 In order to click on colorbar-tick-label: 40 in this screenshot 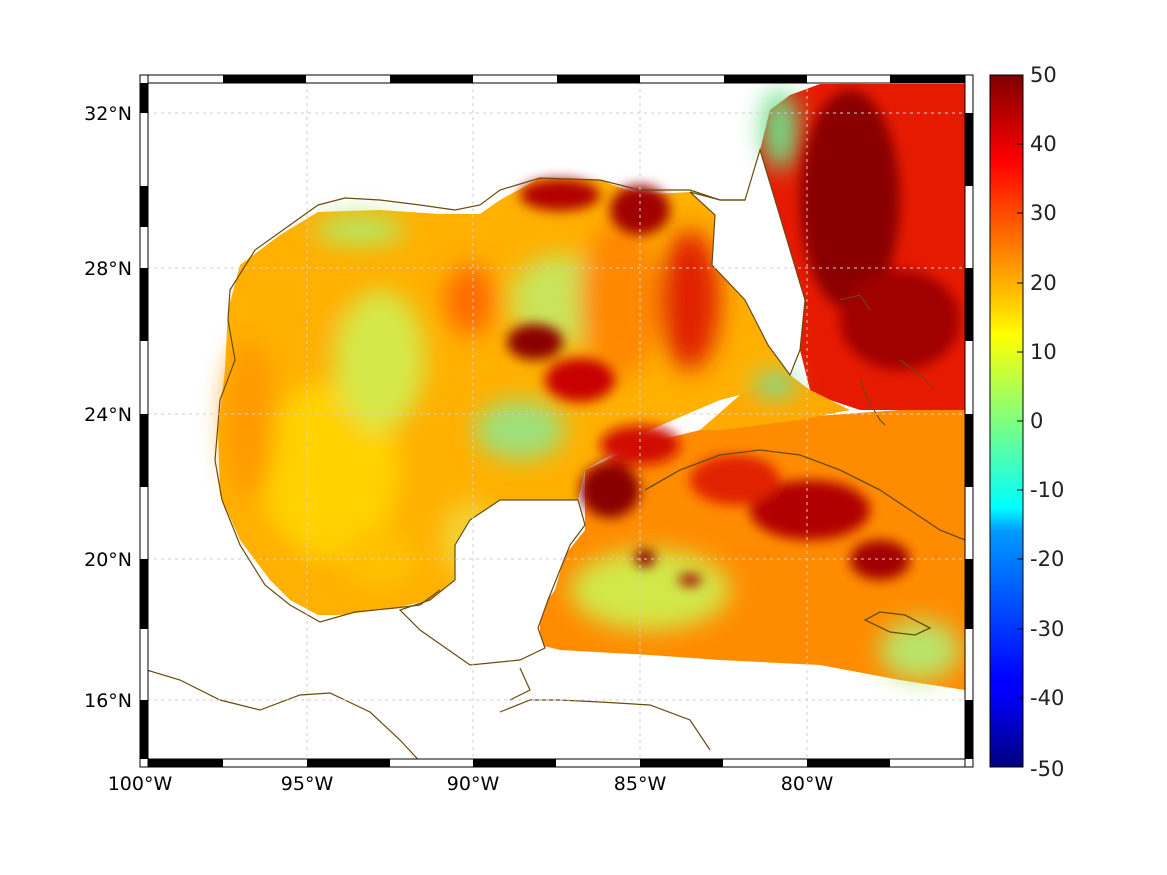, I will do `click(1043, 144)`.